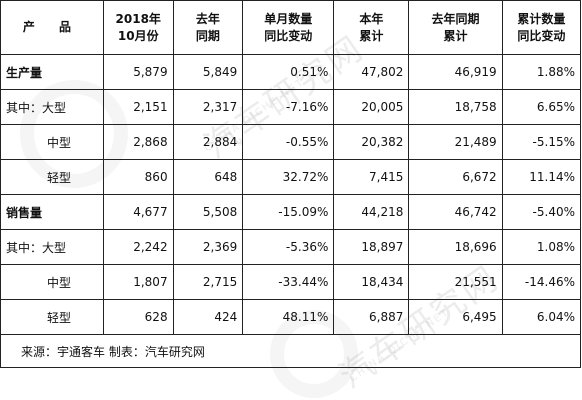 The image size is (582, 400). Describe the element at coordinates (455, 107) in the screenshot. I see `table-cell: 18,758` at that location.